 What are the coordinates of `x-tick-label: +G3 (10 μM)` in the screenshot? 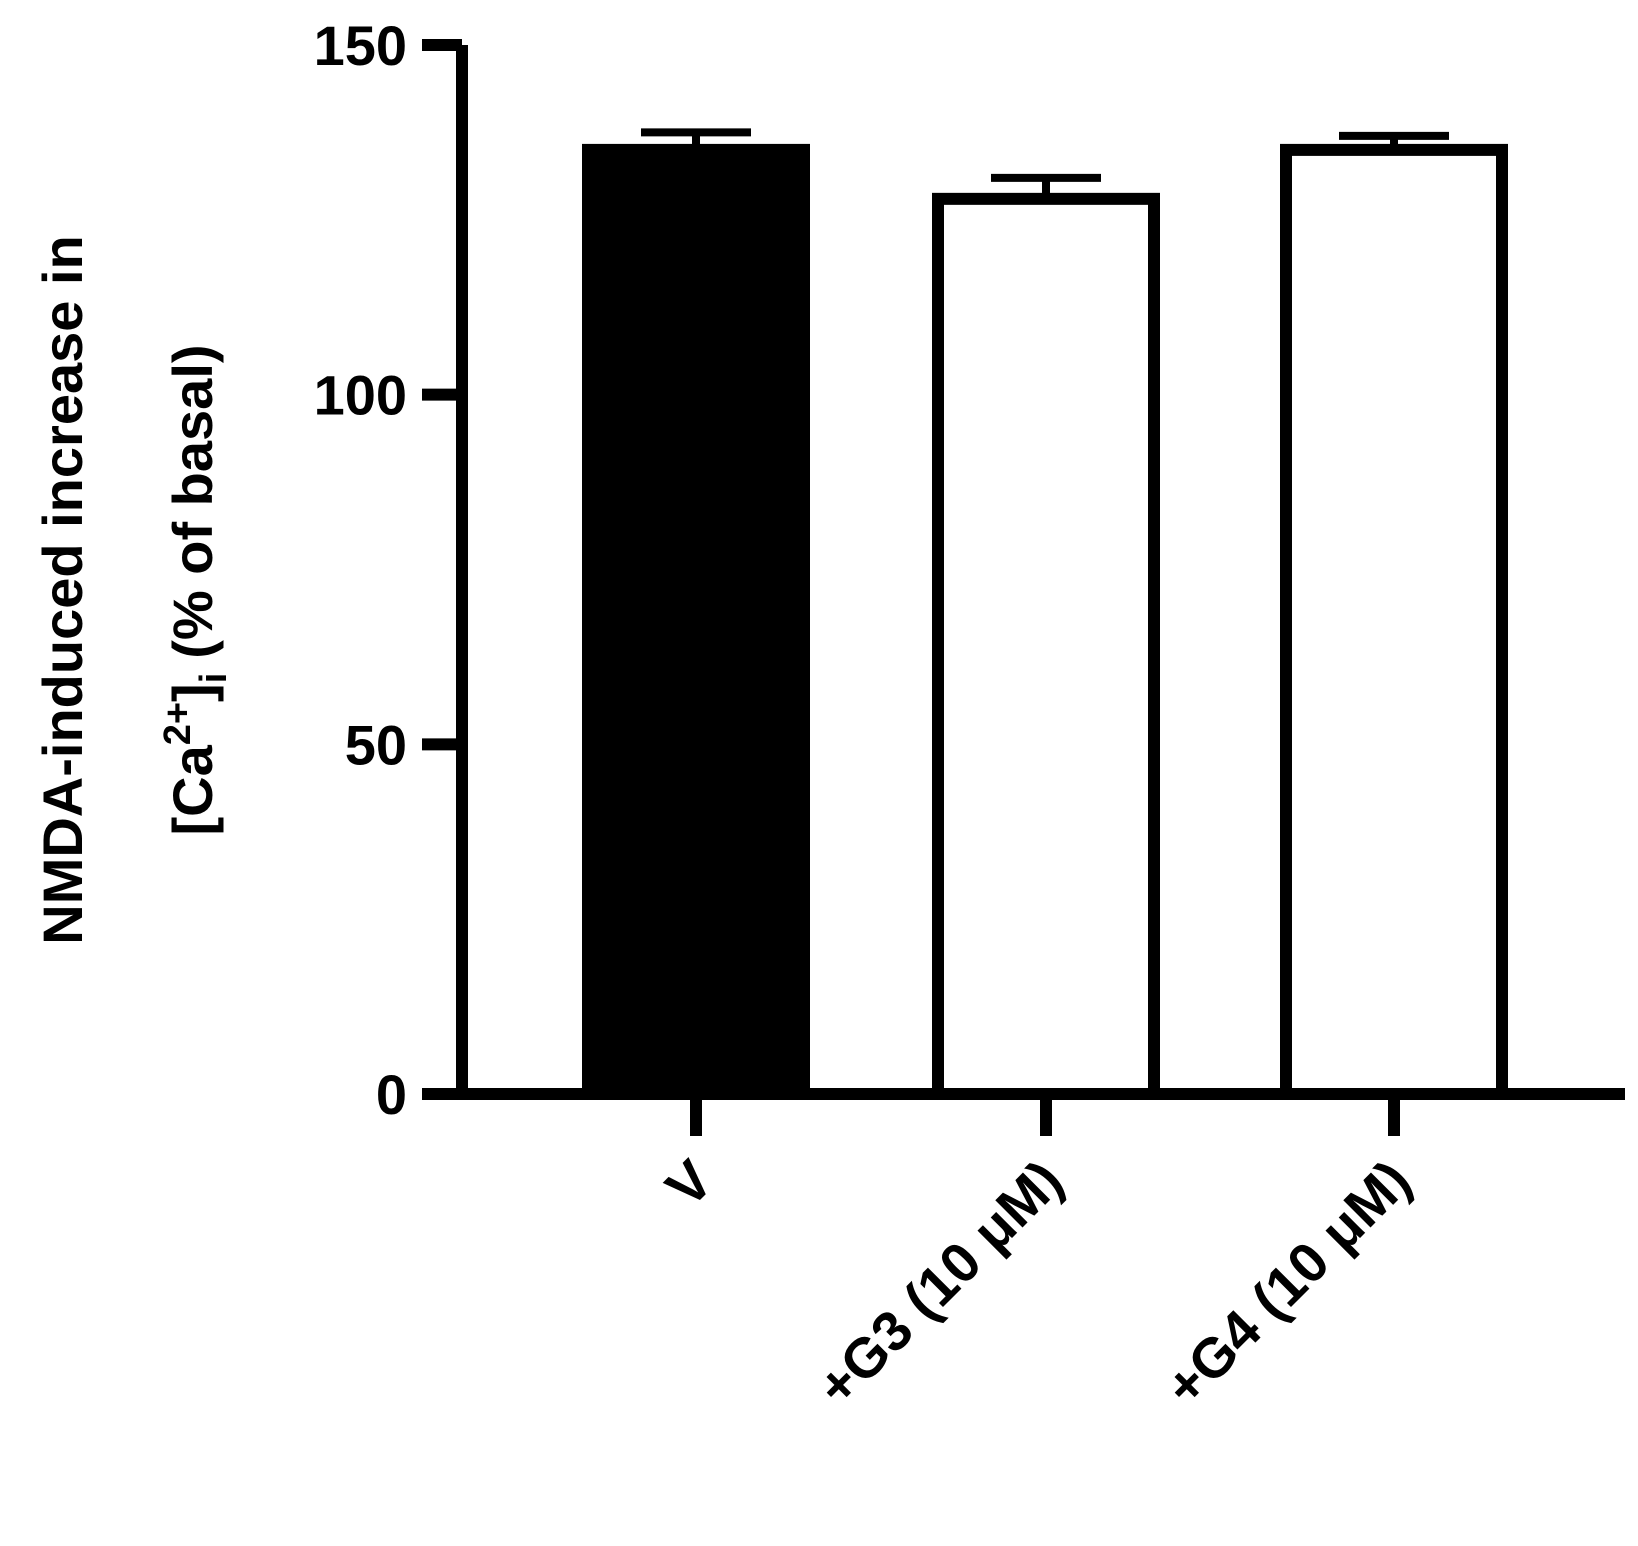 It's located at (939, 1283).